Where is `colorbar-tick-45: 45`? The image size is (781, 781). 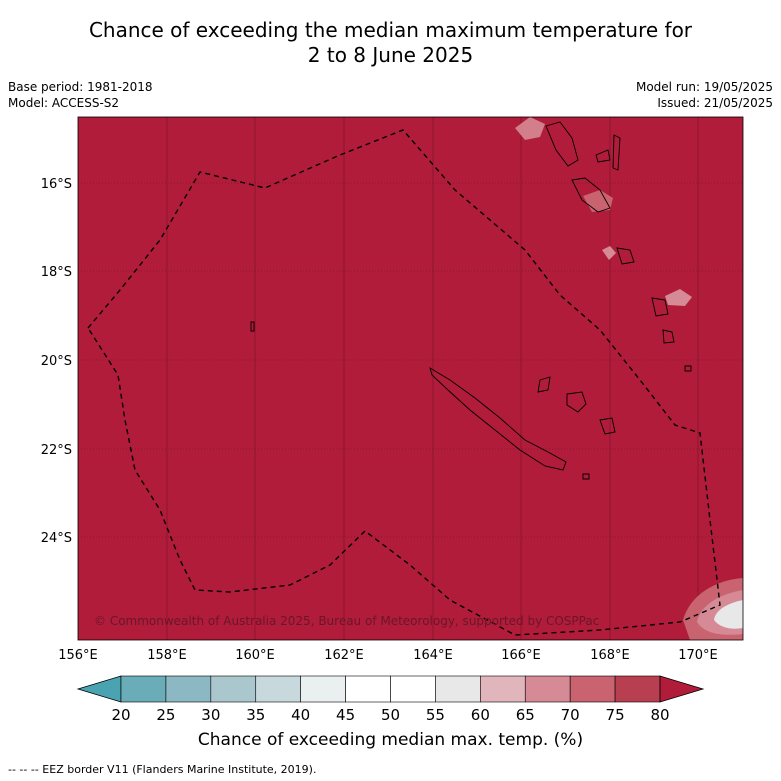
colorbar-tick-45: 45 is located at coordinates (345, 715).